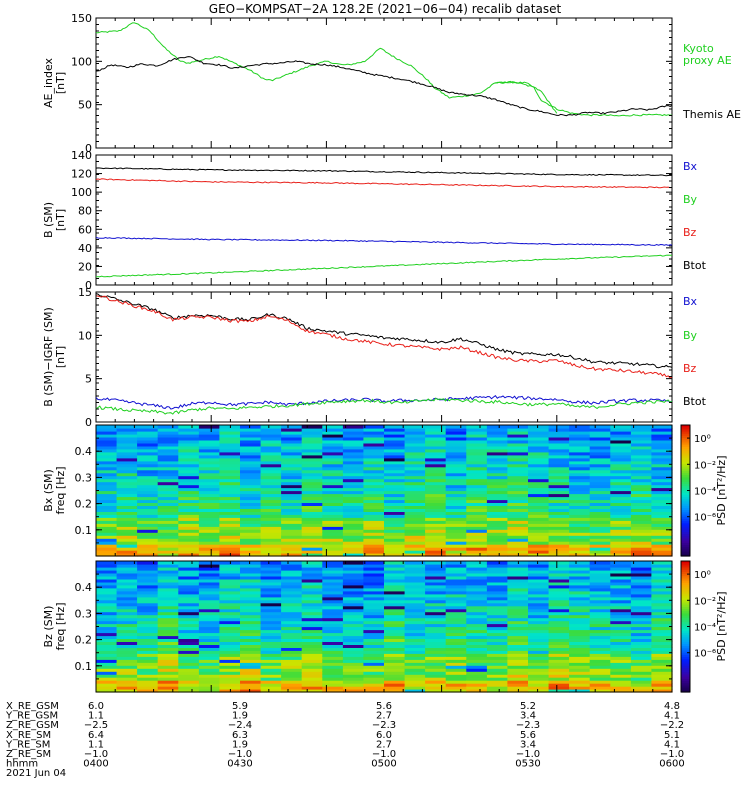  I want to click on colorbar-swatch, so click(685, 470).